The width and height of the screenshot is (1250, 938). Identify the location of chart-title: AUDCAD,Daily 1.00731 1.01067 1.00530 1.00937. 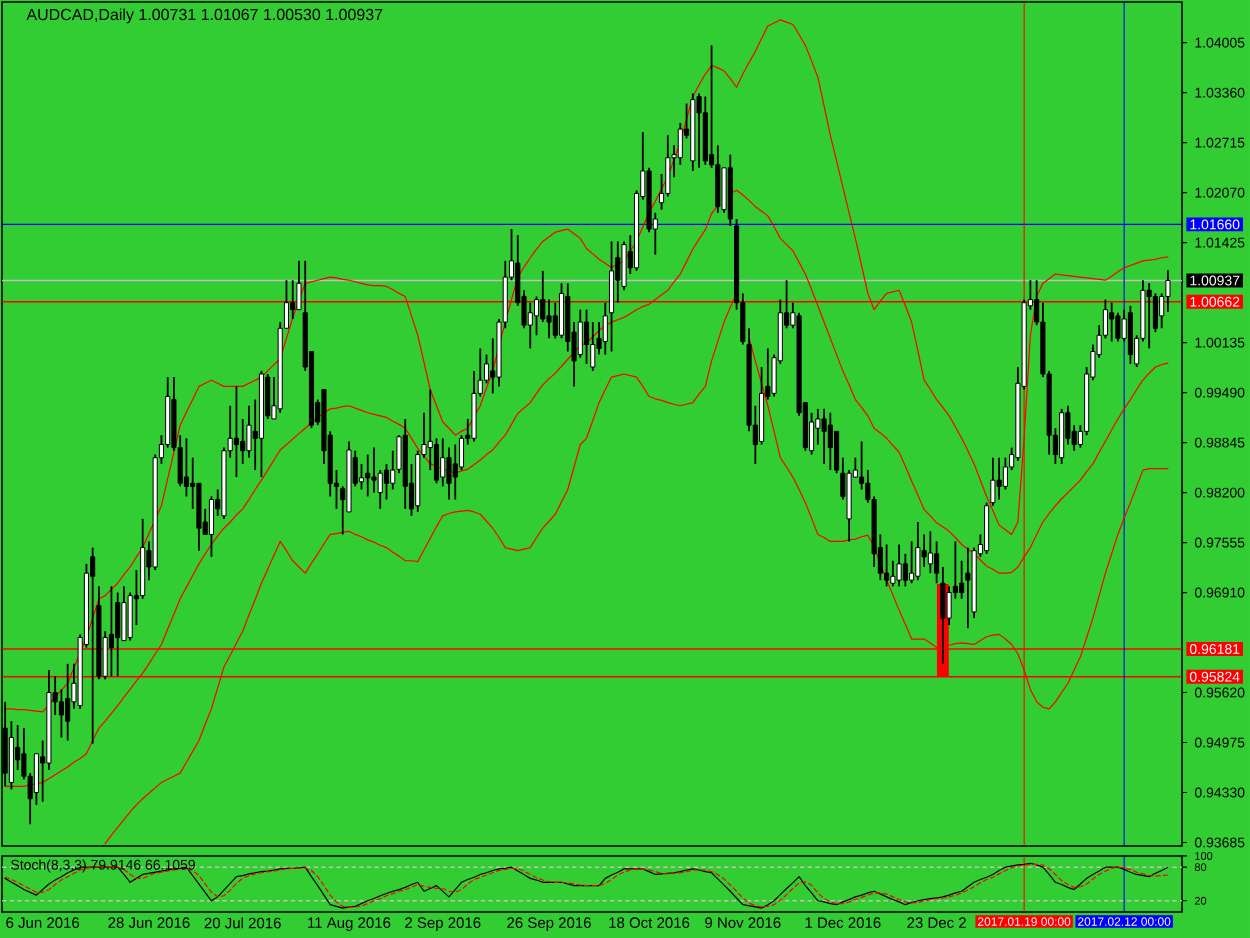
(204, 16).